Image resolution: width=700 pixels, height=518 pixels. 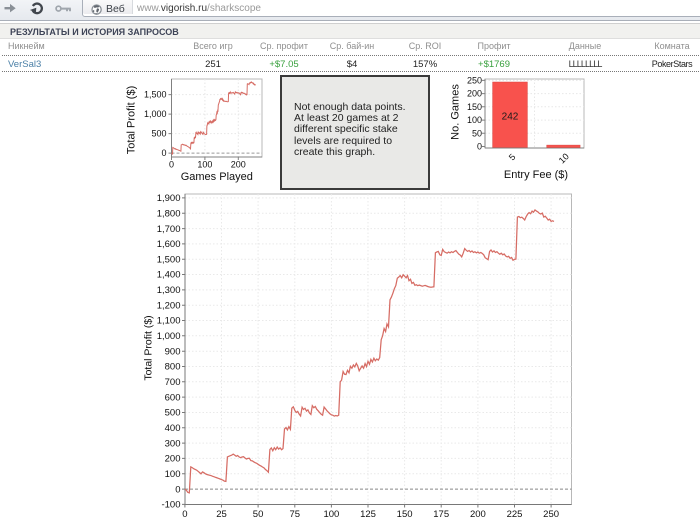 I want to click on svg-text: 300, so click(x=173, y=443).